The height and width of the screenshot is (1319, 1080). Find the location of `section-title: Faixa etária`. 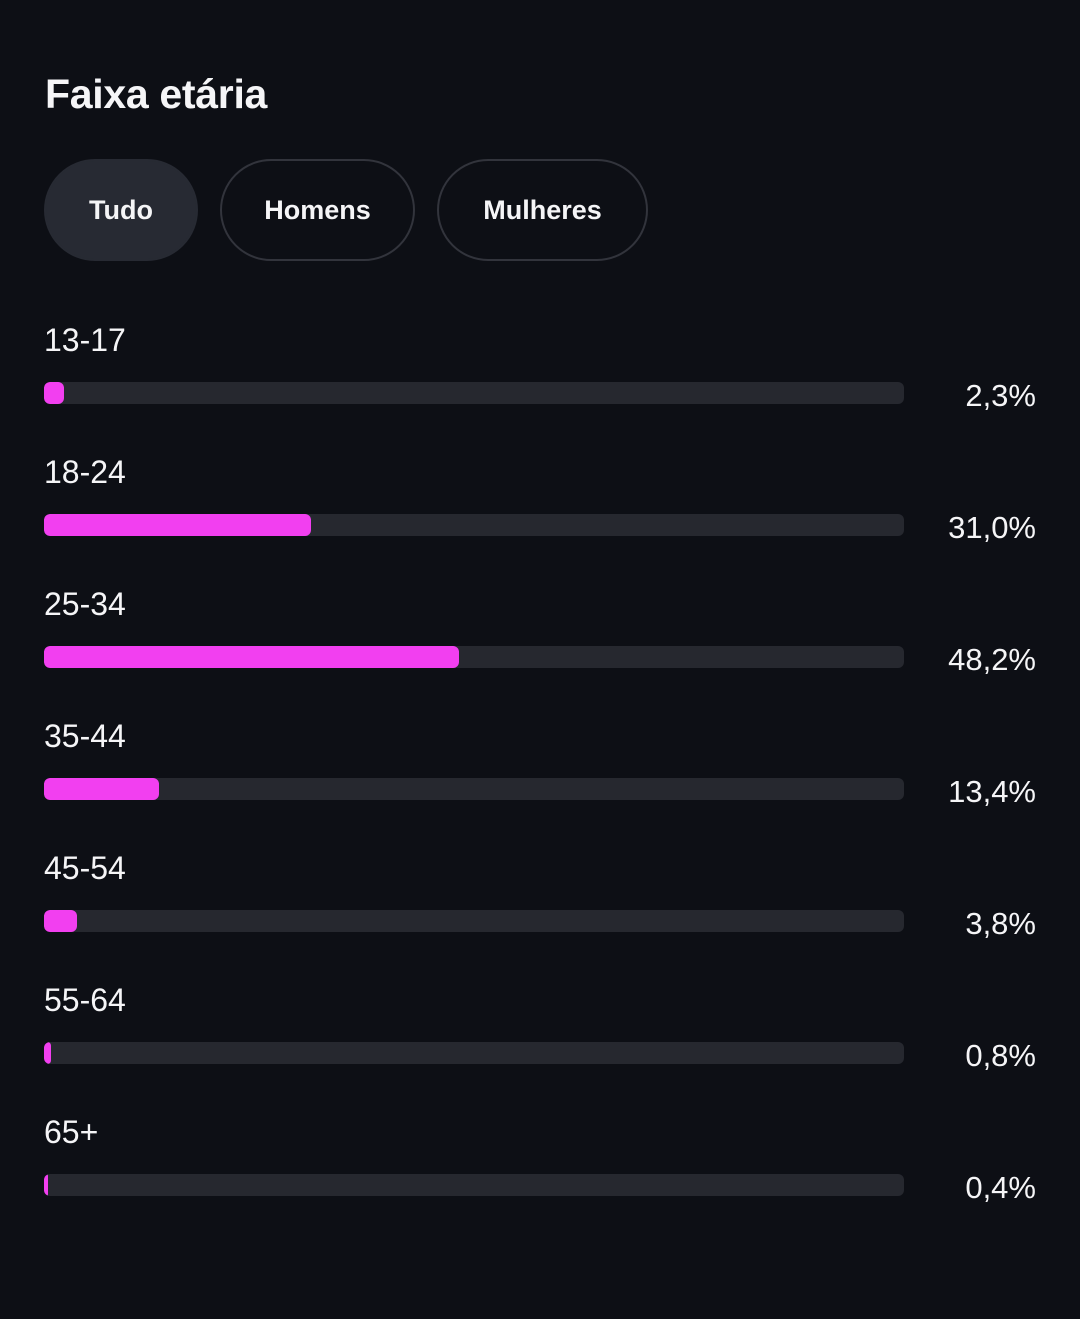

section-title: Faixa etária is located at coordinates (156, 94).